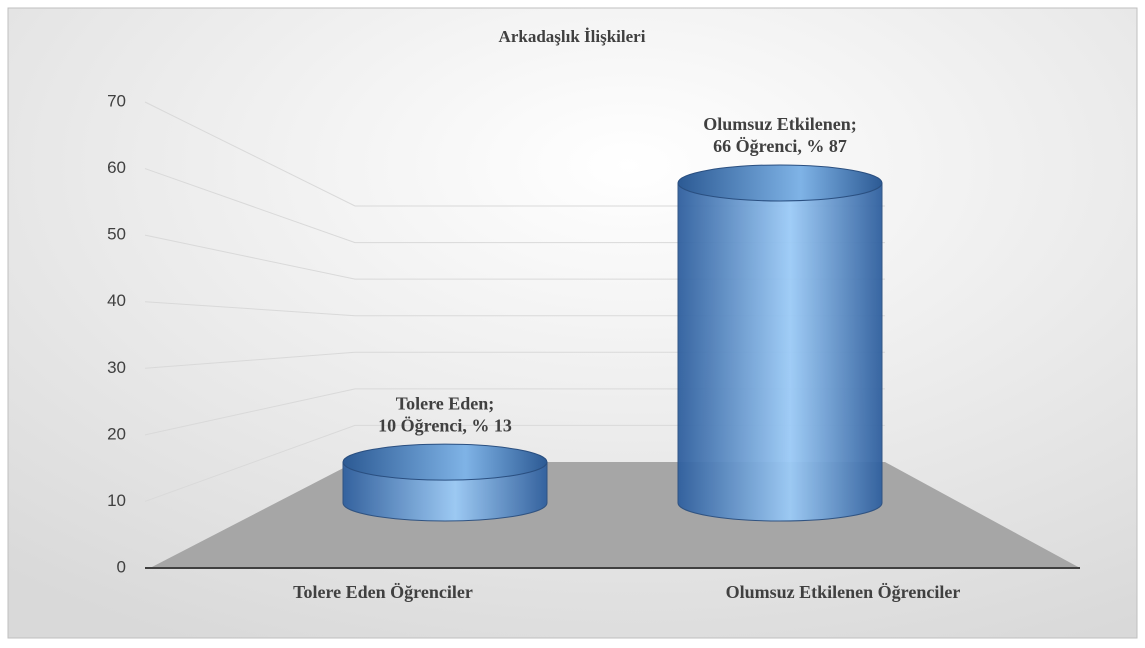  I want to click on data-label: 10 Öğrenci, % 13, so click(445, 425).